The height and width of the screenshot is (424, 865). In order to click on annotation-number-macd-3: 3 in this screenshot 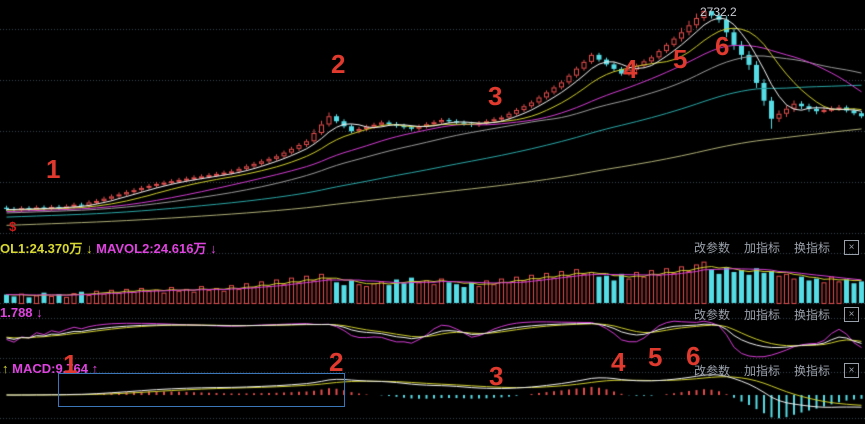, I will do `click(496, 376)`.